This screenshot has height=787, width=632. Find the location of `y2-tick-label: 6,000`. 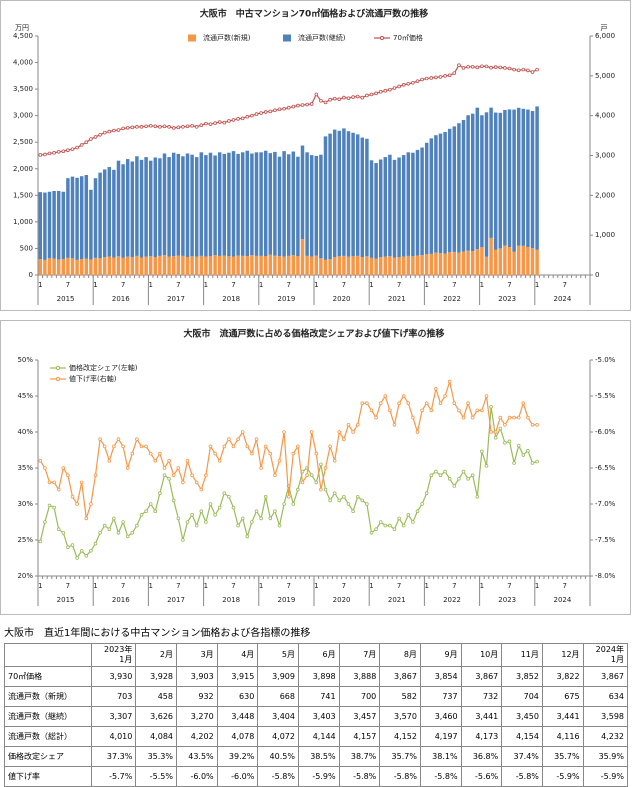

y2-tick-label: 6,000 is located at coordinates (605, 36).